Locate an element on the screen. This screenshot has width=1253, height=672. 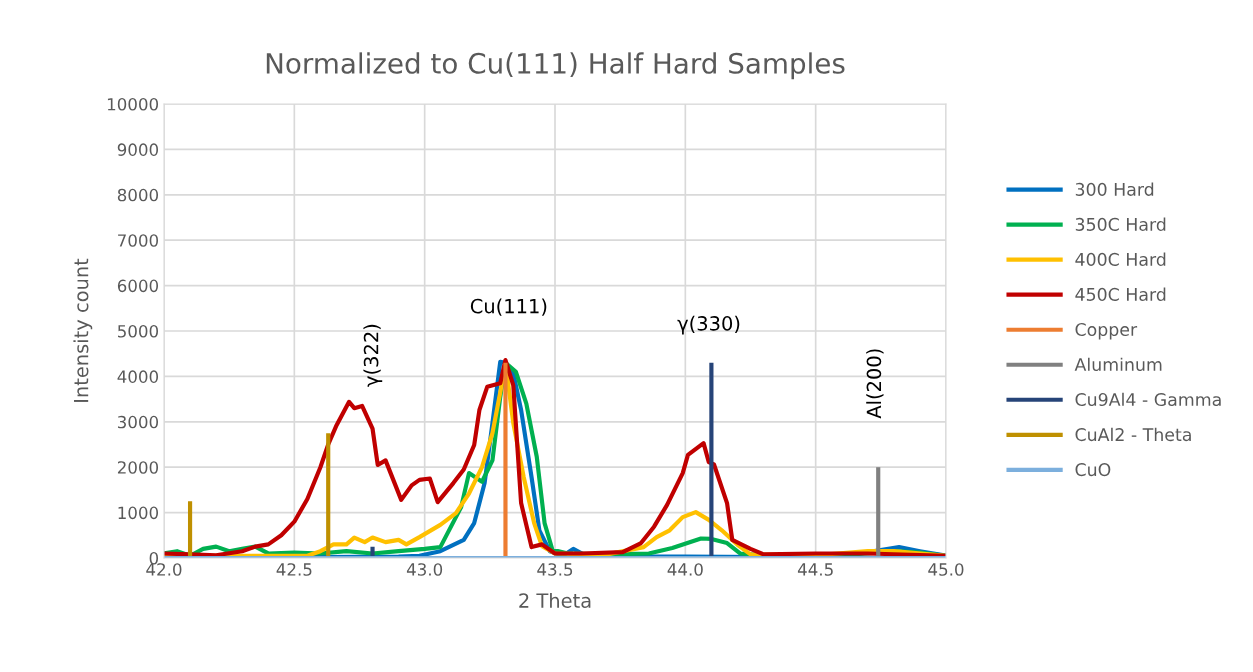
legend-label: 350C Hard is located at coordinates (1120, 224).